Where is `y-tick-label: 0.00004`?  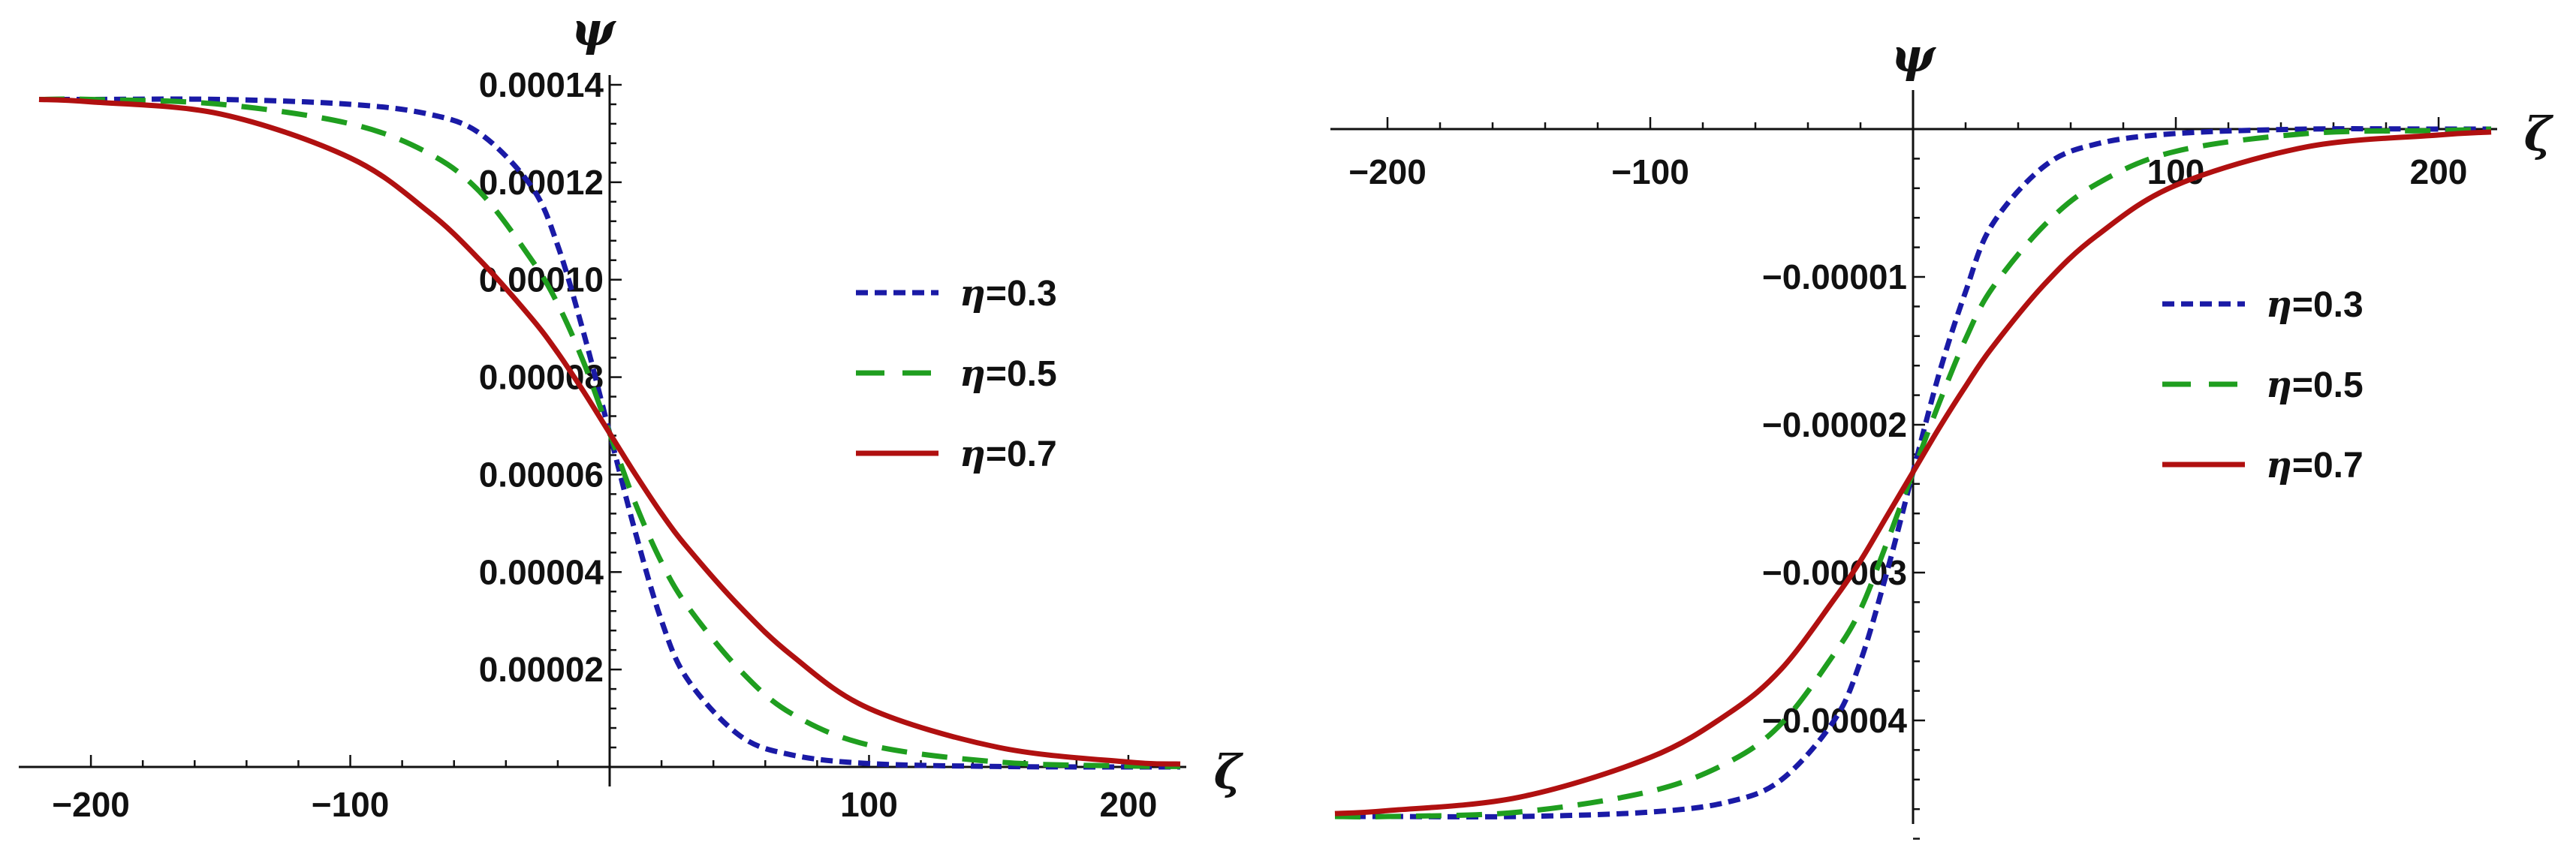
y-tick-label: 0.00004 is located at coordinates (541, 571).